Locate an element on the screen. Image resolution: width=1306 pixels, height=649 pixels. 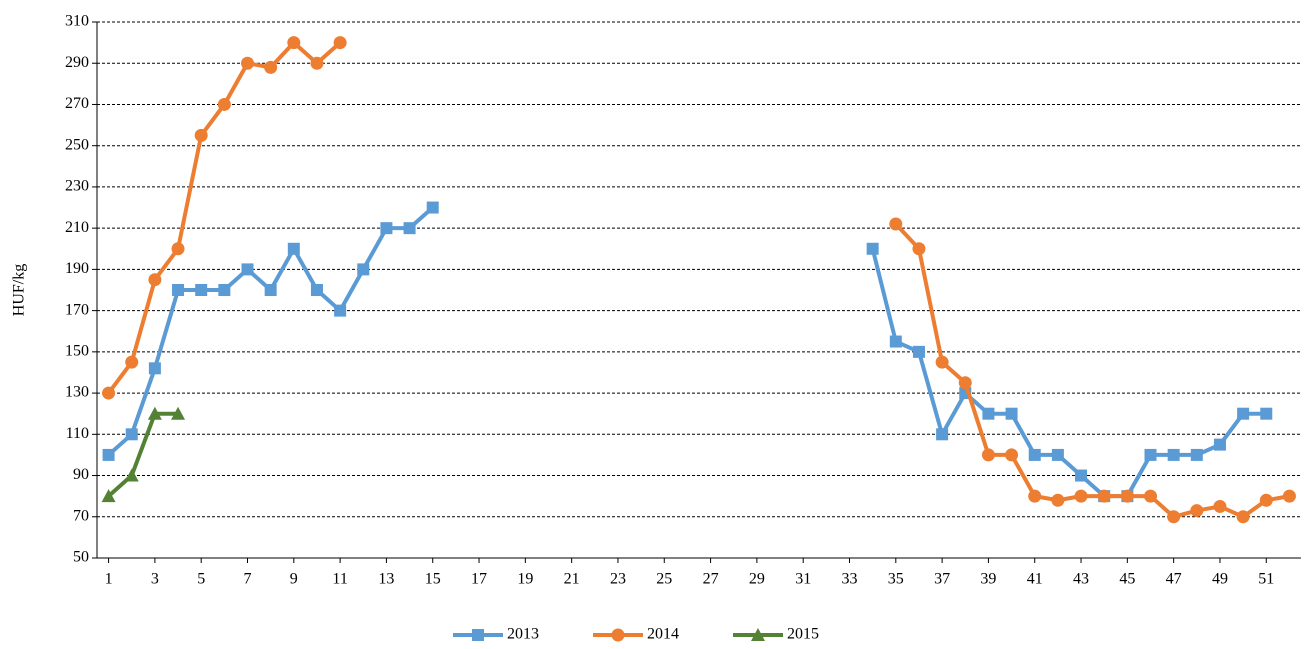
x-tick-label: 25 is located at coordinates (664, 579).